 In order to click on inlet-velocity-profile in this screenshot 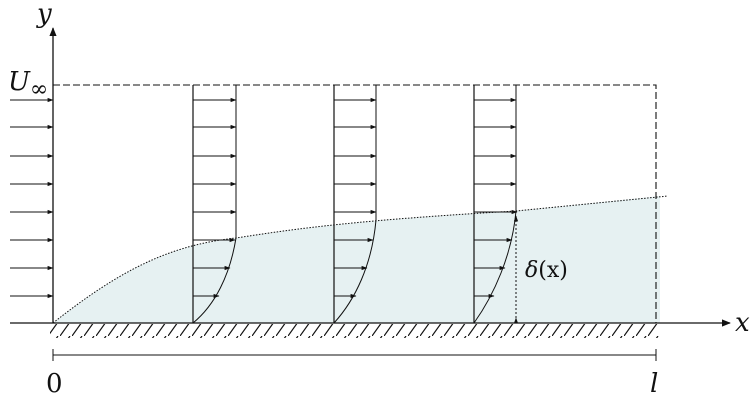, I will do `click(32, 198)`.